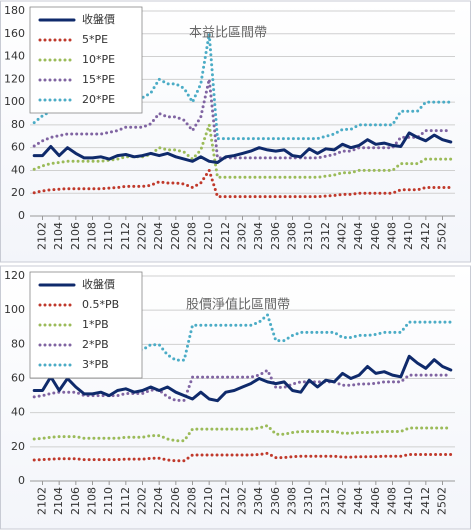  What do you see at coordinates (14, 56) in the screenshot?
I see `y-tick-label: 140` at bounding box center [14, 56].